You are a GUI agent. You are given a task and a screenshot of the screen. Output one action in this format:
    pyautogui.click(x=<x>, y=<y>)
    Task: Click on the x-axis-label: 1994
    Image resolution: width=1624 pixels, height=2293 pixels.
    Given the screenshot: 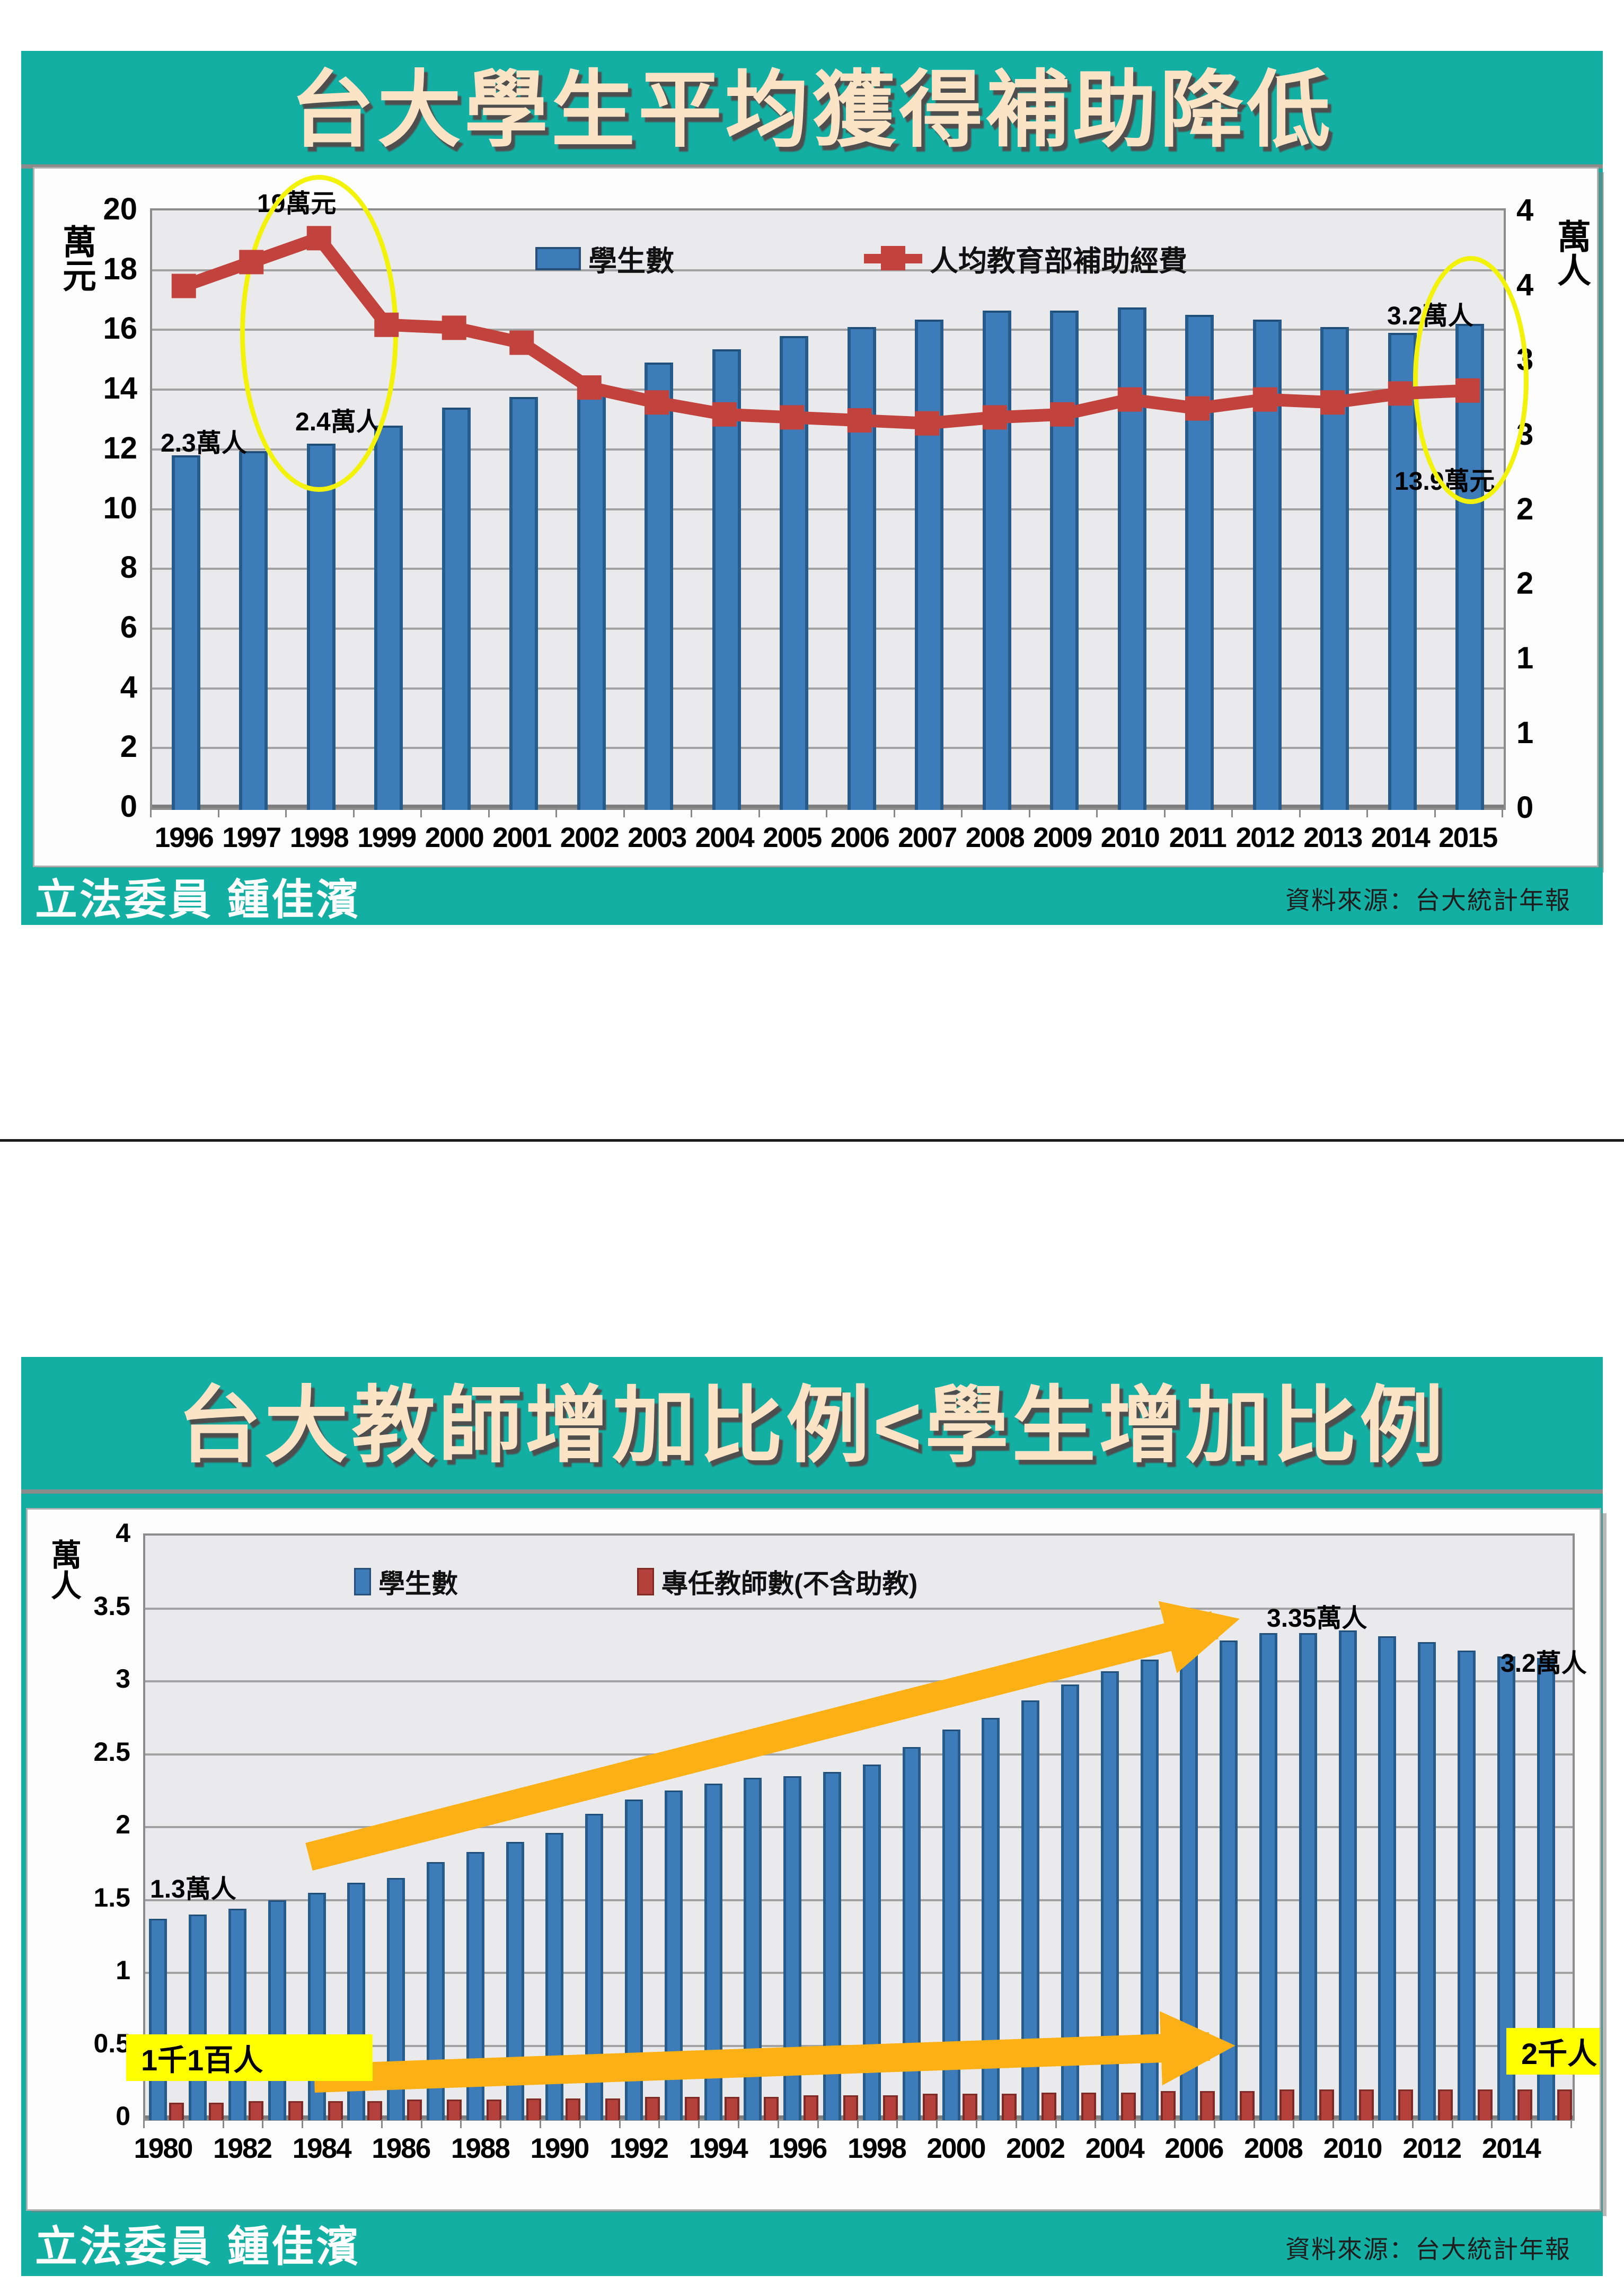 What is the action you would take?
    pyautogui.click(x=718, y=2149)
    